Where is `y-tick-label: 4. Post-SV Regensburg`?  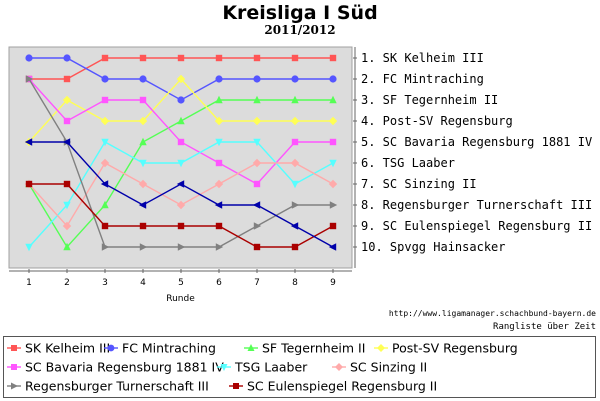
y-tick-label: 4. Post-SV Regensburg is located at coordinates (437, 121).